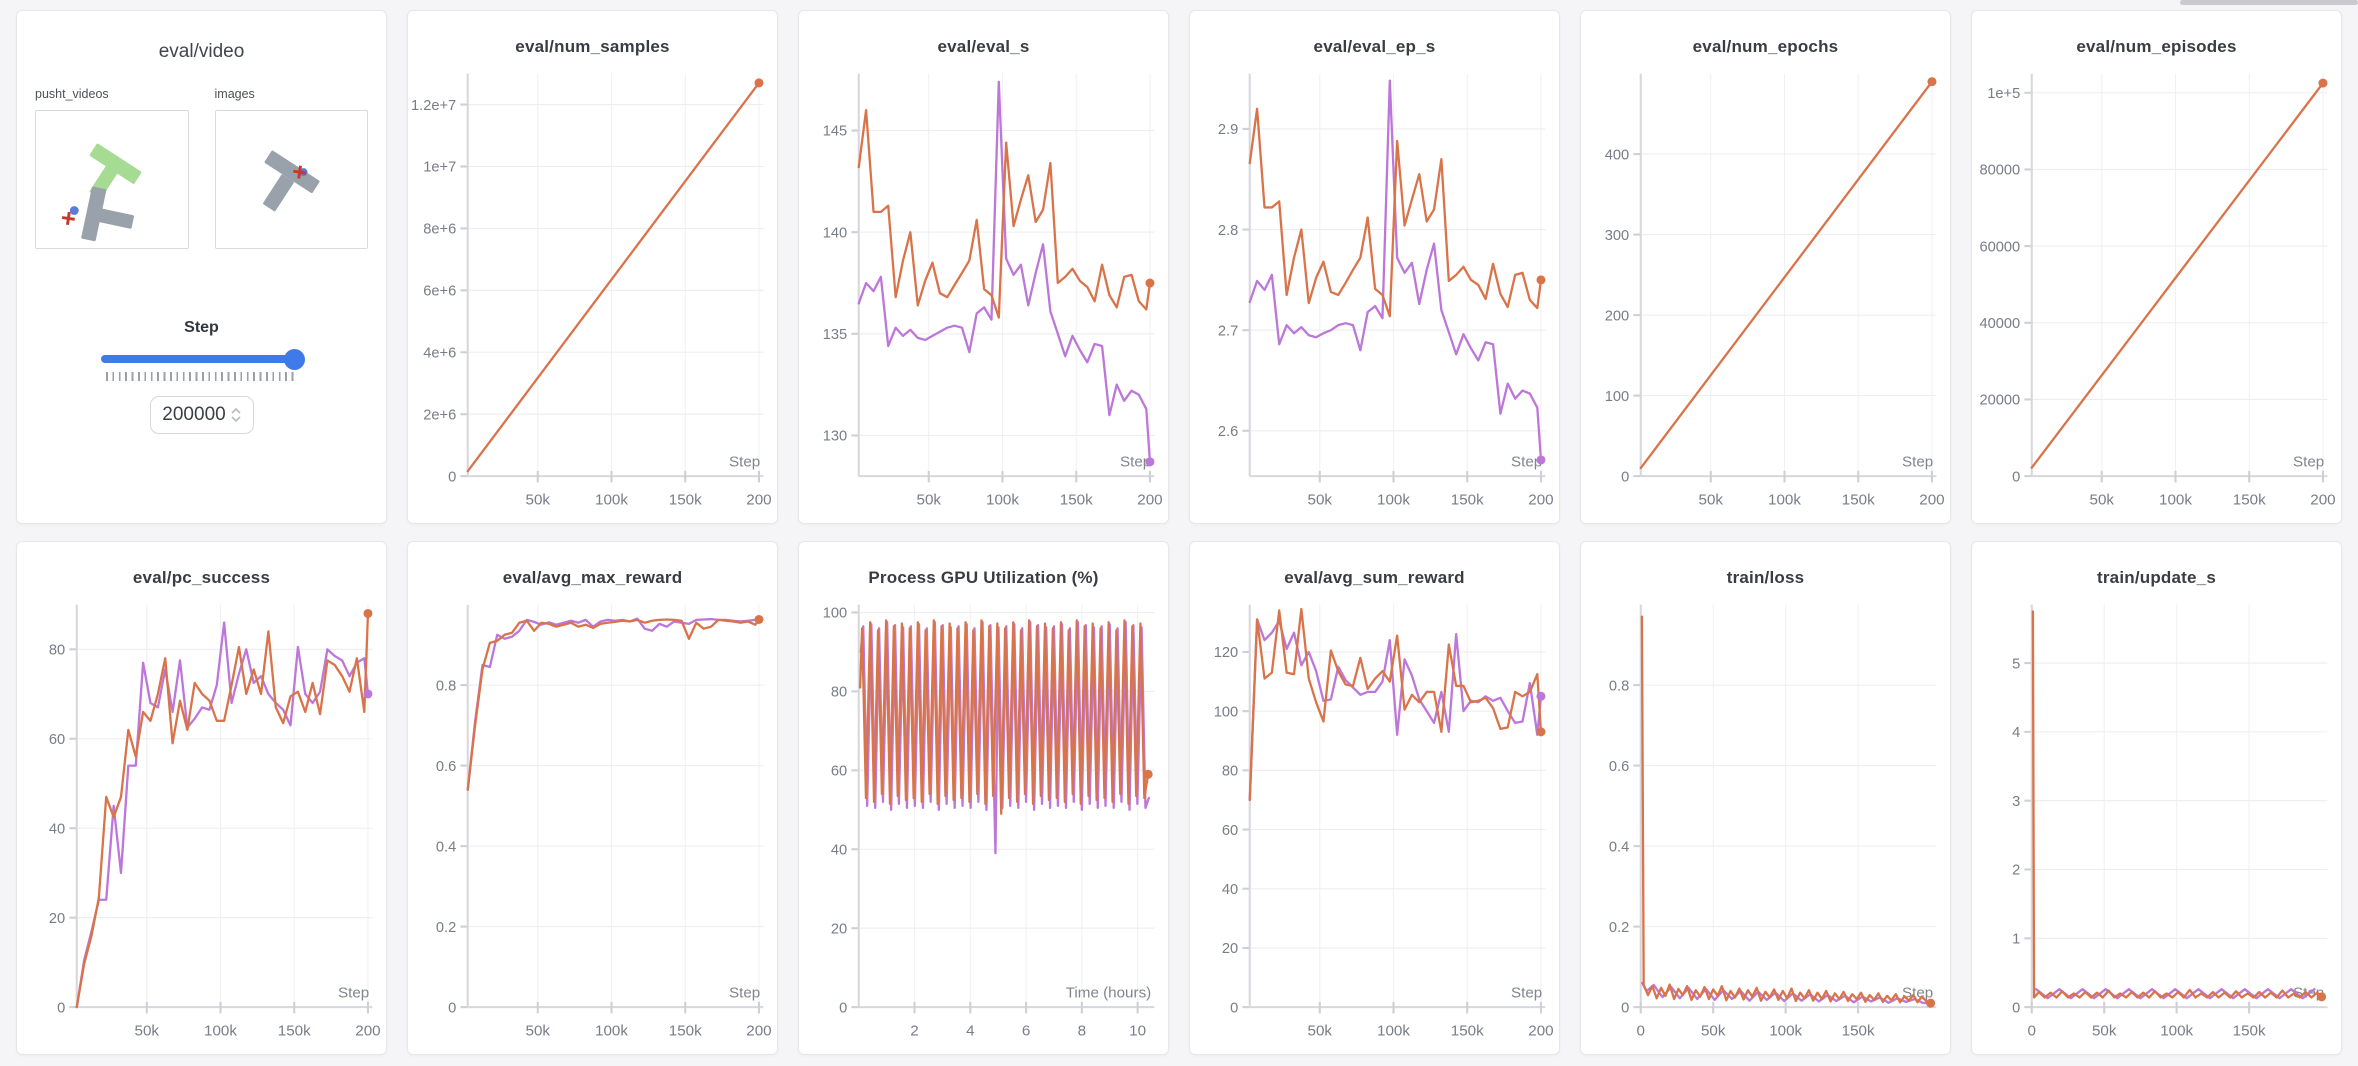 This screenshot has height=1066, width=2358. Describe the element at coordinates (1617, 155) in the screenshot. I see `y-tick-label: 400` at that location.